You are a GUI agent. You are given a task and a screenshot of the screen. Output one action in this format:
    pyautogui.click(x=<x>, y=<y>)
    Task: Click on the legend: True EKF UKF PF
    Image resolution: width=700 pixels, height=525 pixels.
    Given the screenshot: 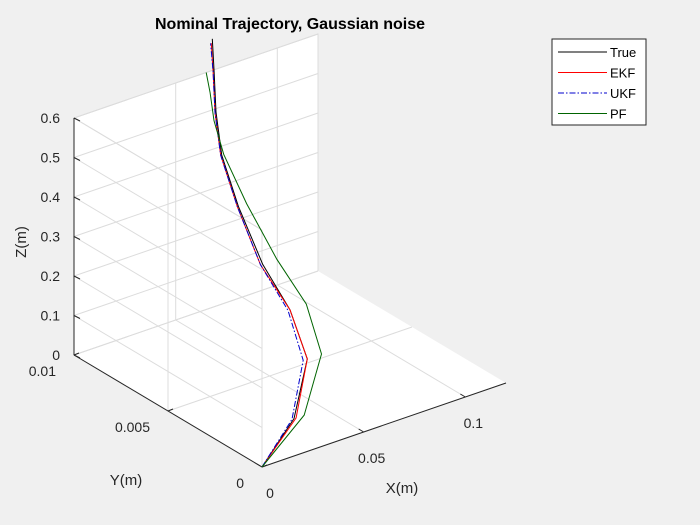 What is the action you would take?
    pyautogui.click(x=599, y=82)
    